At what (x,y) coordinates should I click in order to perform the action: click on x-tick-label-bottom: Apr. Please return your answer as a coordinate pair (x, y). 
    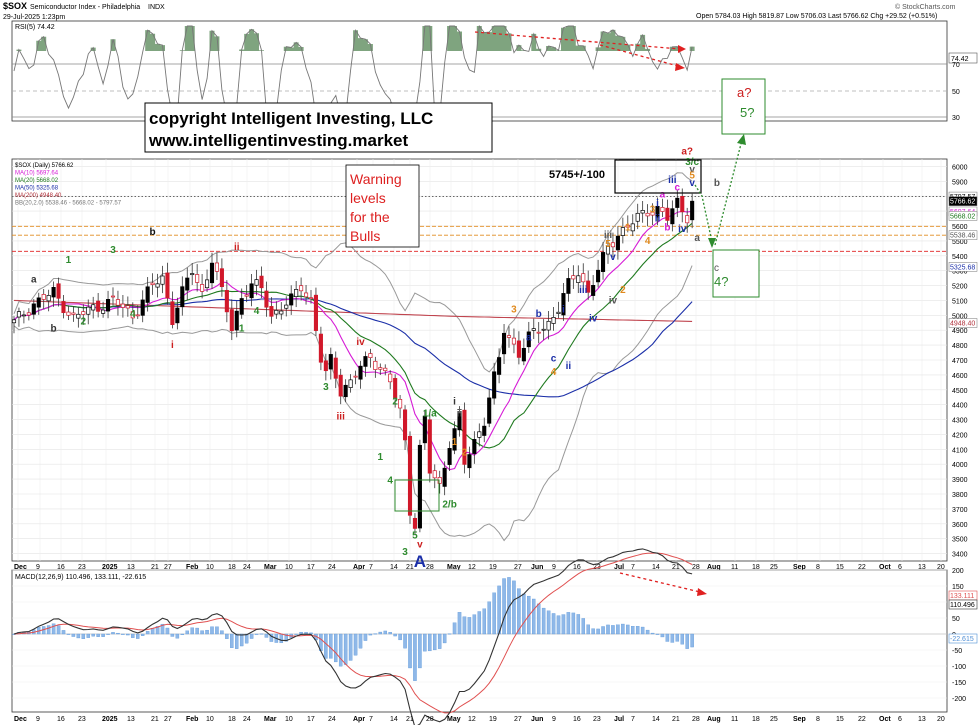
    Looking at the image, I should click on (359, 719).